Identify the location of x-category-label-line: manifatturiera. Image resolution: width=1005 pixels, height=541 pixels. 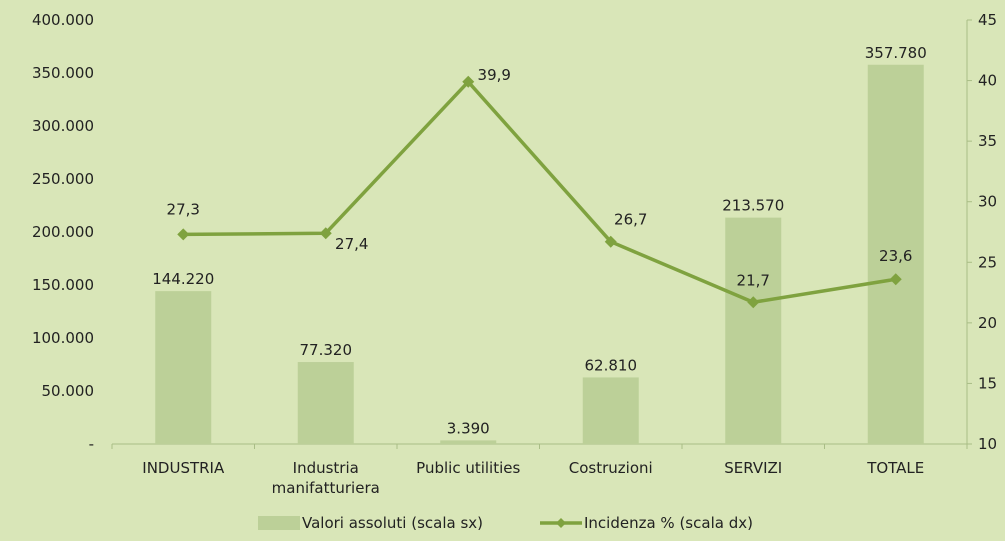
(326, 488).